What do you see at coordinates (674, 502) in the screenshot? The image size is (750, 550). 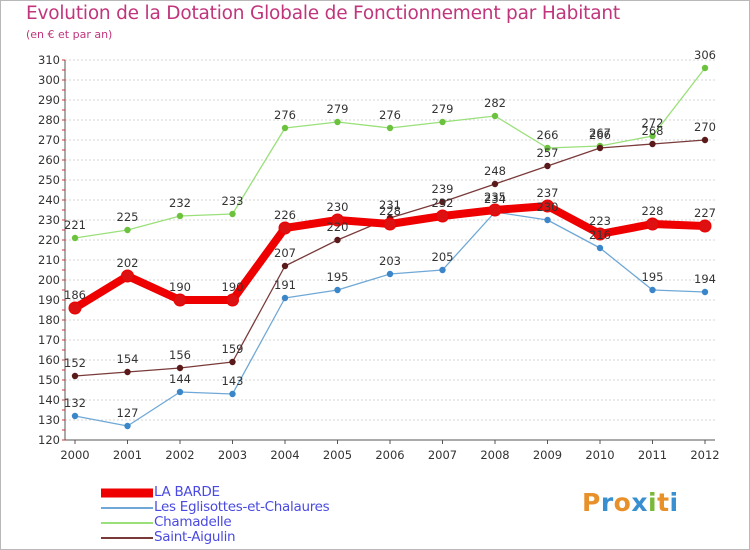 I see `logo-letter: i` at bounding box center [674, 502].